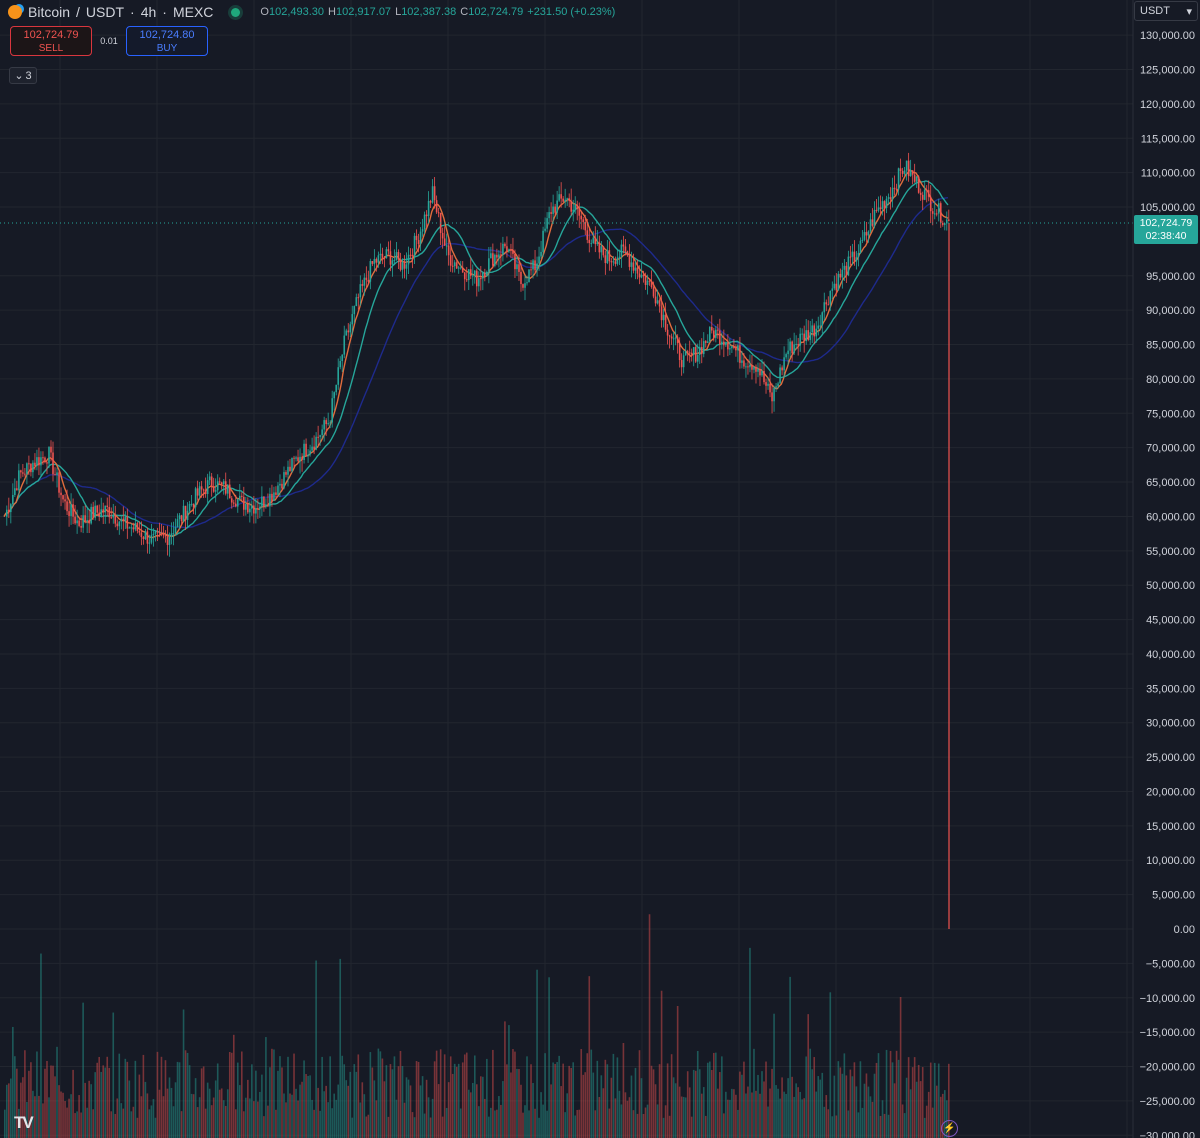  Describe the element at coordinates (193, 12) in the screenshot. I see `exchange: MEXC` at that location.